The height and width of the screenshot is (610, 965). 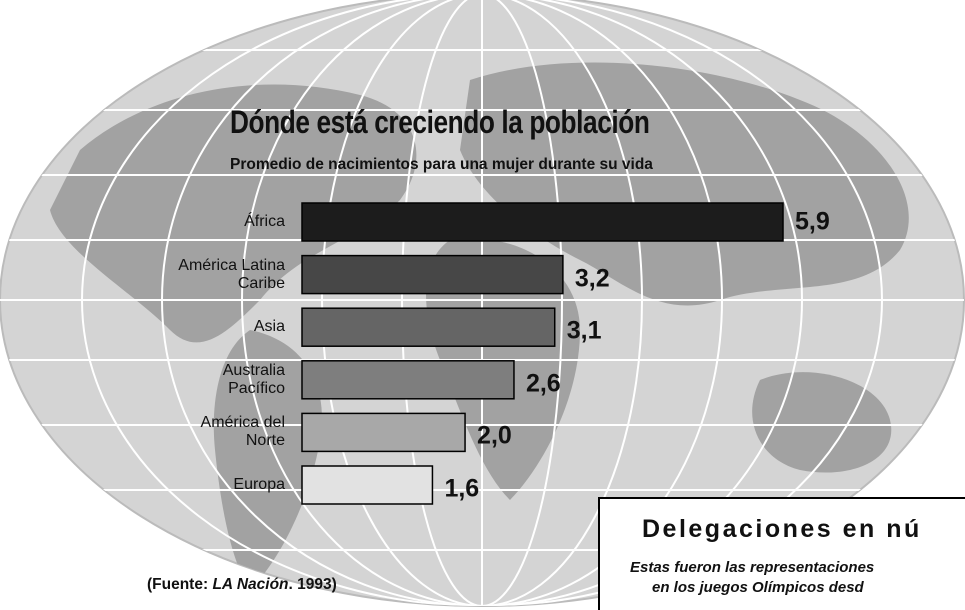 I want to click on category-label: Asia, so click(x=269, y=327).